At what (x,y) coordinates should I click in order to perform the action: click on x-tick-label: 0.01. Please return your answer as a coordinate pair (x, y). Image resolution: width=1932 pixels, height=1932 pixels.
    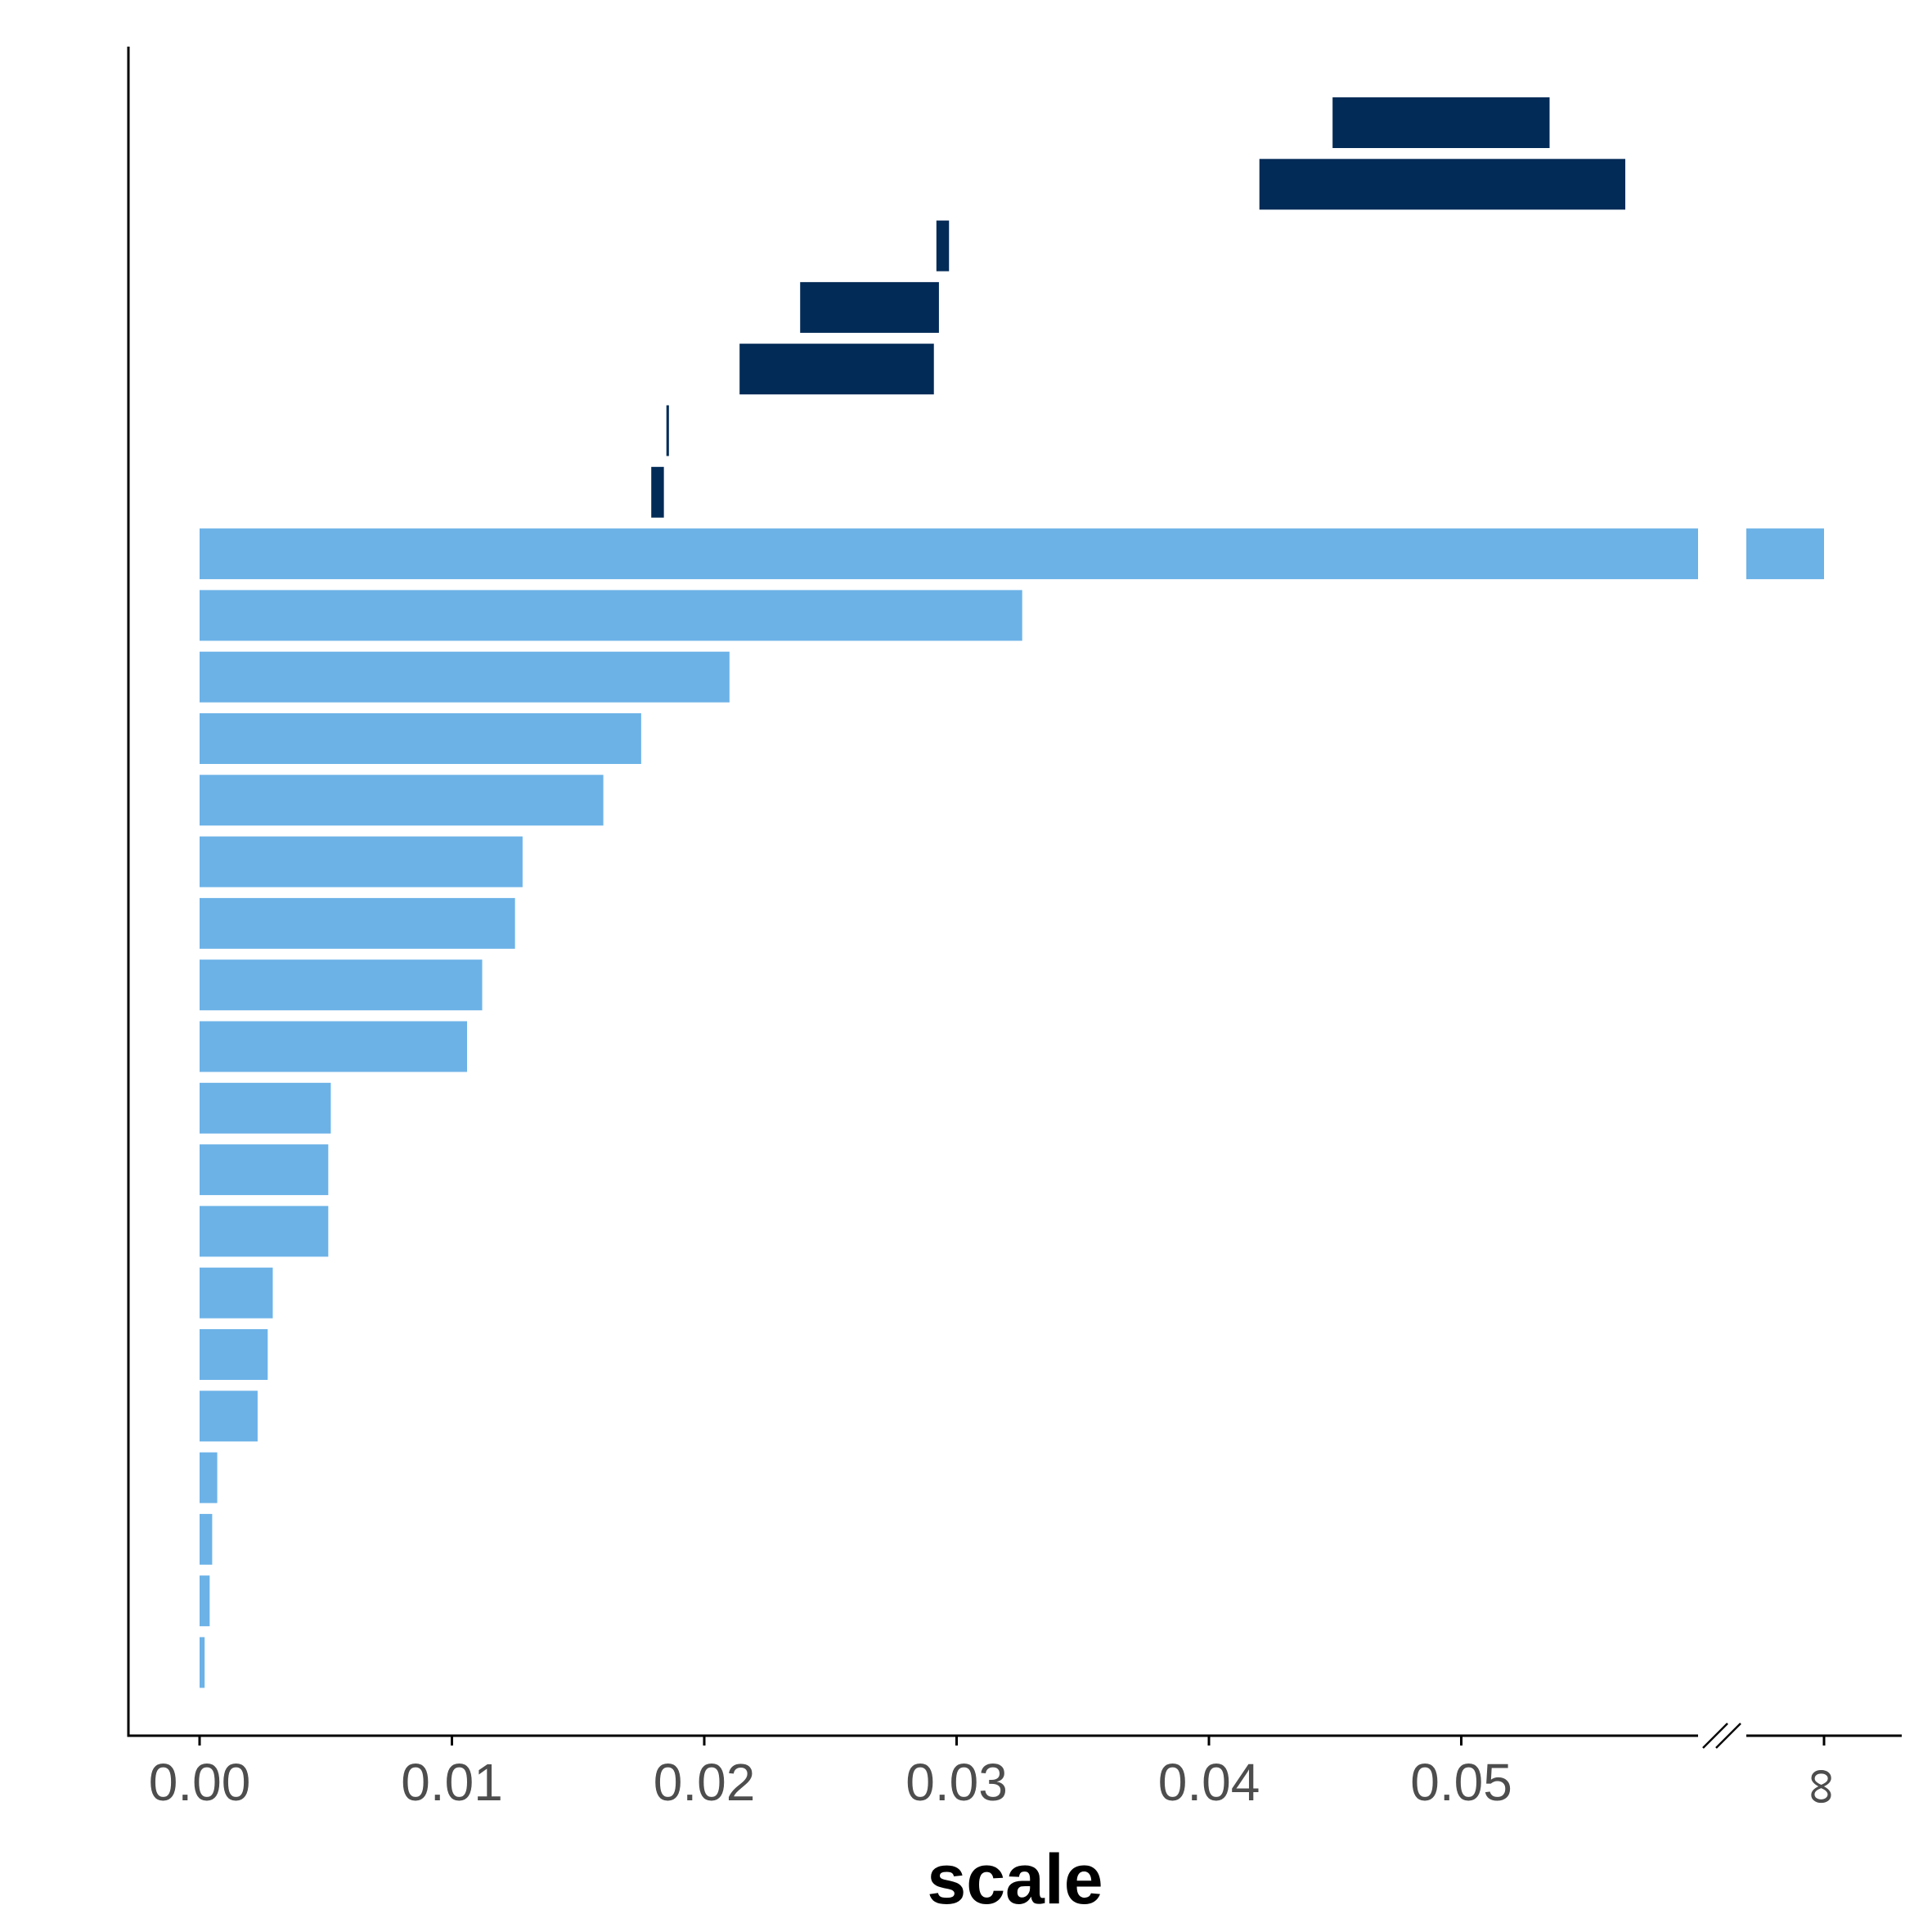
    Looking at the image, I should click on (452, 1783).